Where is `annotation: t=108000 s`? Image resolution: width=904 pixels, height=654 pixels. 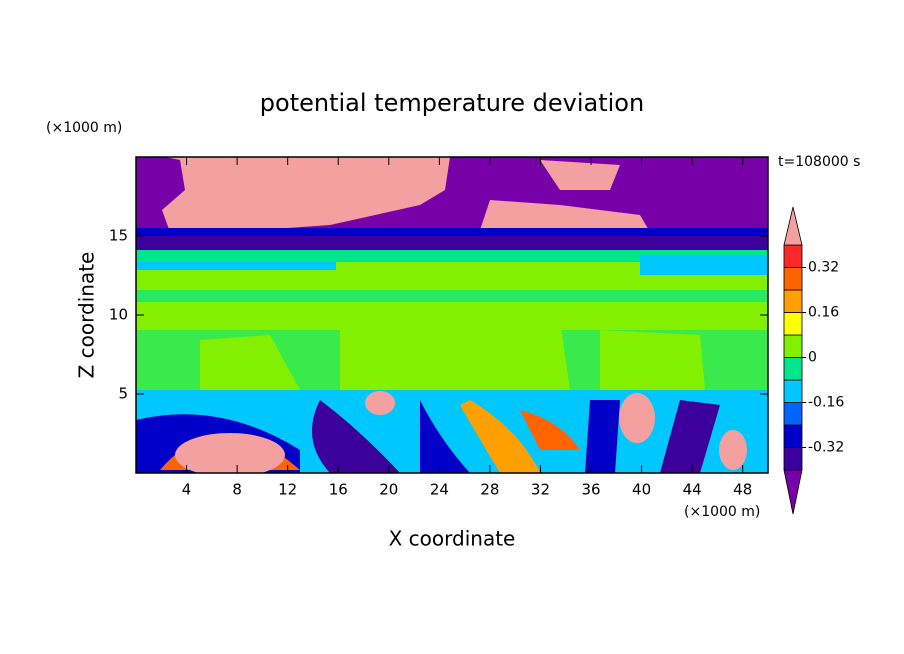 annotation: t=108000 s is located at coordinates (819, 162).